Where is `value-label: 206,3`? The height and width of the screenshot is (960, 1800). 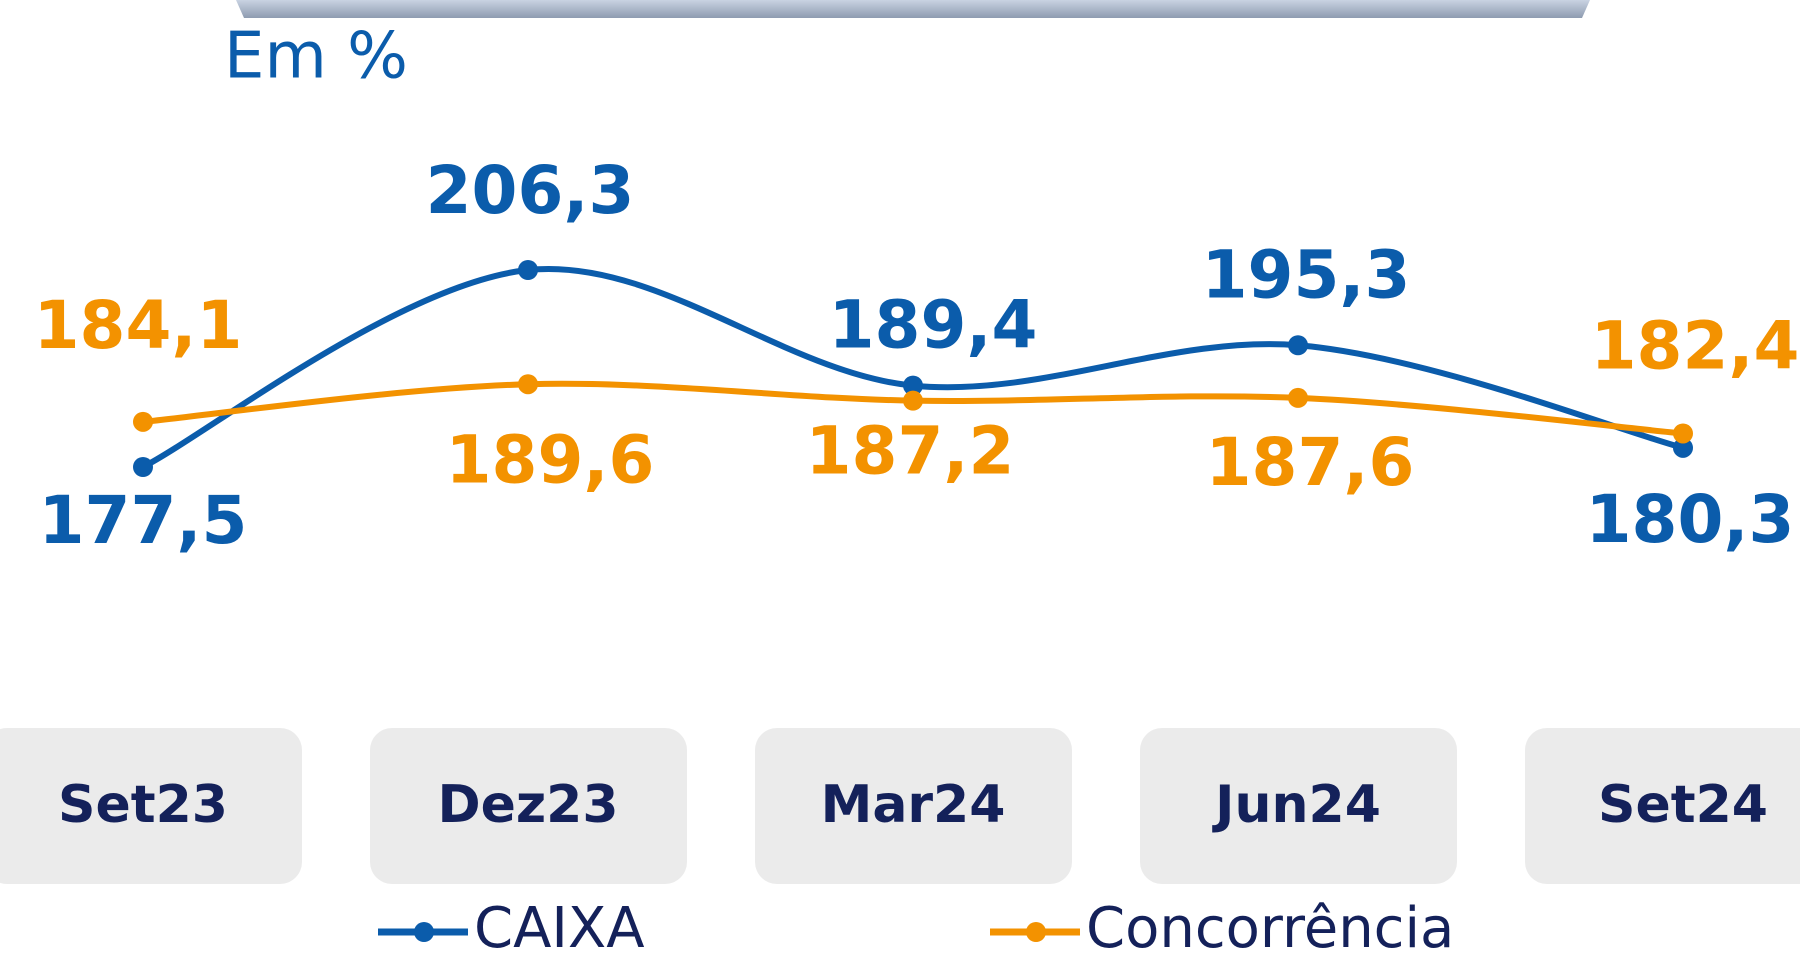
value-label: 206,3 is located at coordinates (530, 190).